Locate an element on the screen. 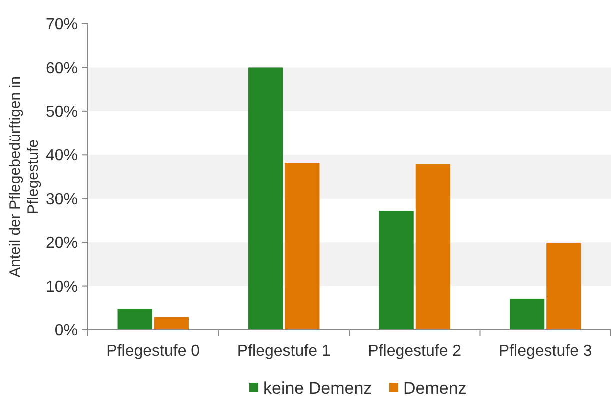 The height and width of the screenshot is (406, 611). y-tick-label: 60% is located at coordinates (62, 69).